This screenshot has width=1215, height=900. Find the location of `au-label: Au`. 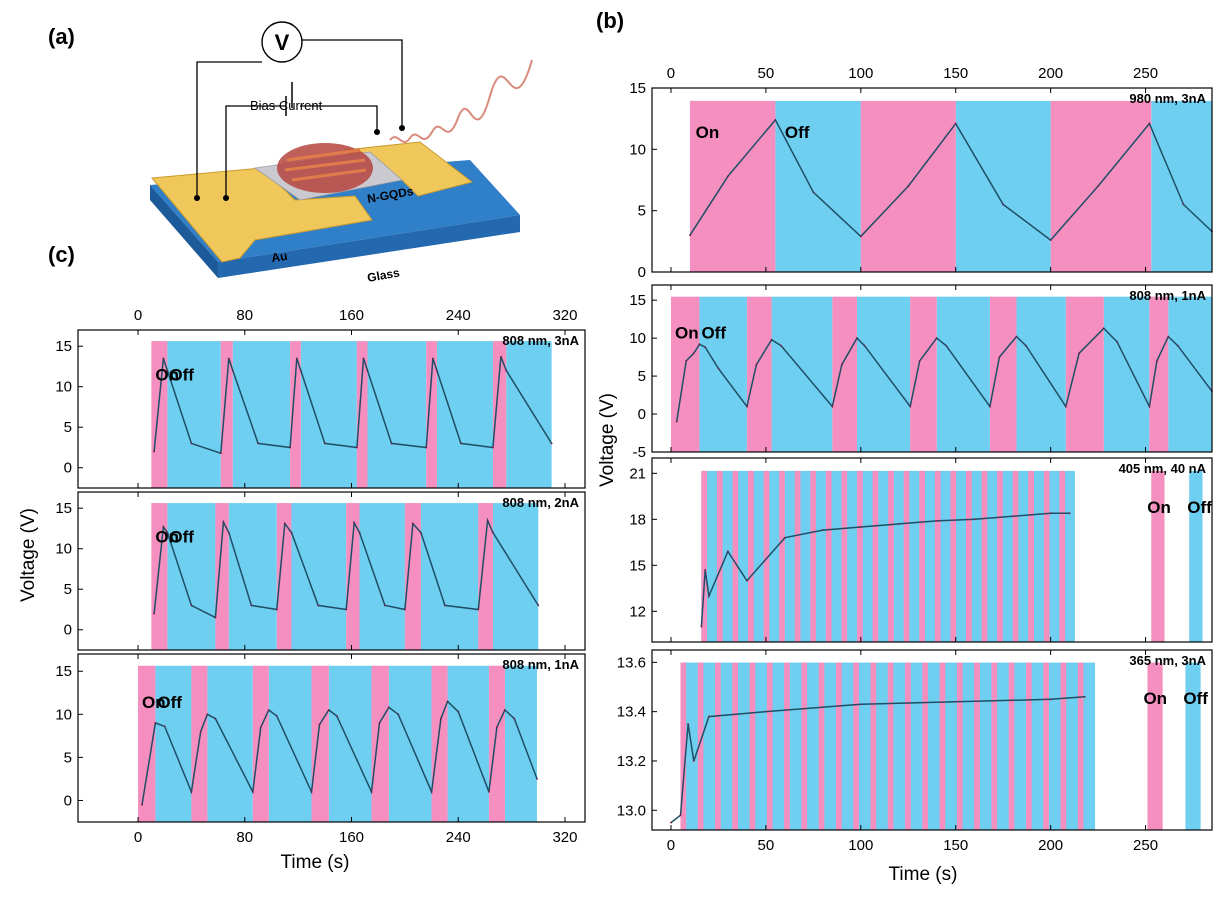

au-label: Au is located at coordinates (279, 257).